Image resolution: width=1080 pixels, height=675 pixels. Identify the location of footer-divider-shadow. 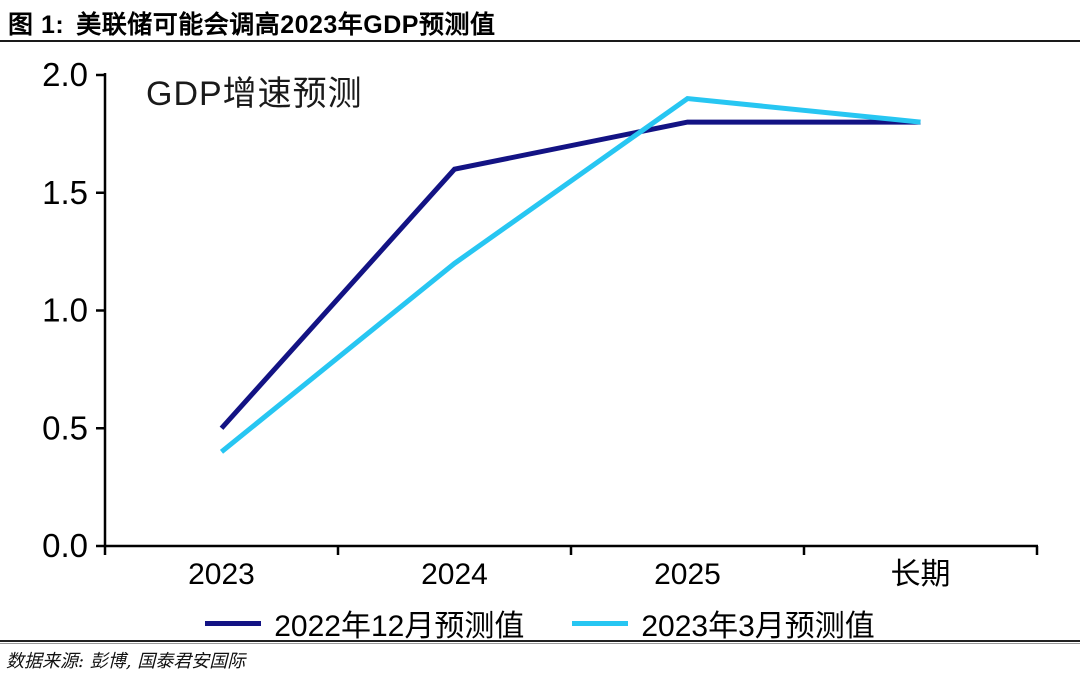
(540, 643).